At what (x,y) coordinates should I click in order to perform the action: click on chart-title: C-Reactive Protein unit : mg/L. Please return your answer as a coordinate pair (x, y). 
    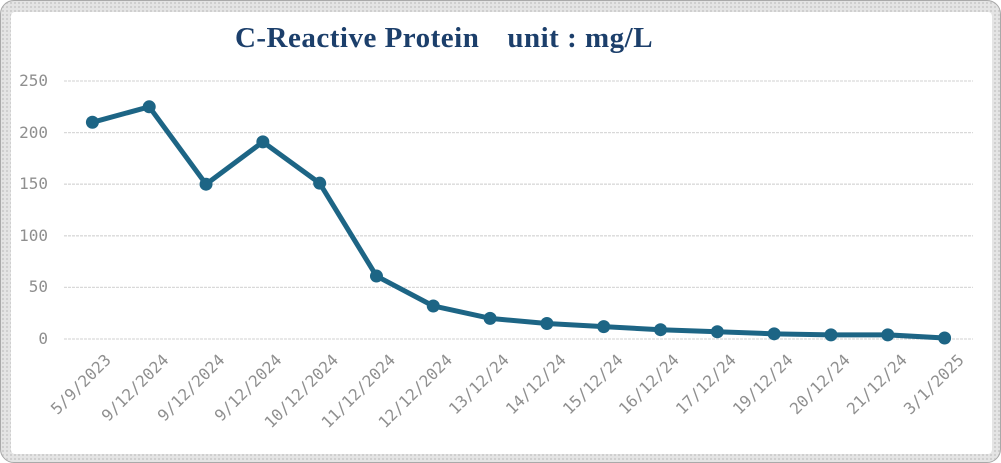
    Looking at the image, I should click on (444, 38).